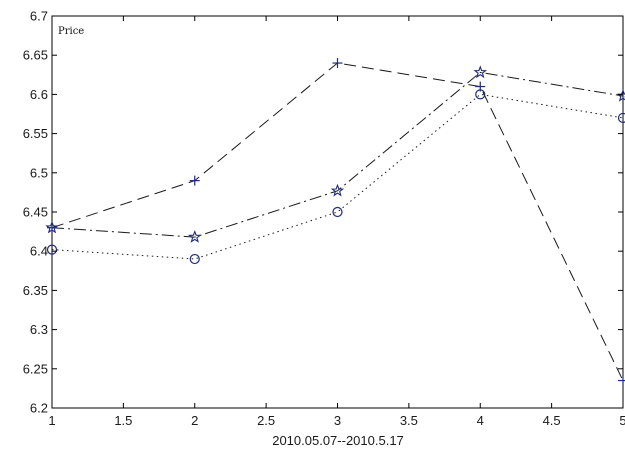 This screenshot has width=625, height=452. Describe the element at coordinates (338, 440) in the screenshot. I see `x-axis-label: 2010.05.07--2010.5.17` at that location.